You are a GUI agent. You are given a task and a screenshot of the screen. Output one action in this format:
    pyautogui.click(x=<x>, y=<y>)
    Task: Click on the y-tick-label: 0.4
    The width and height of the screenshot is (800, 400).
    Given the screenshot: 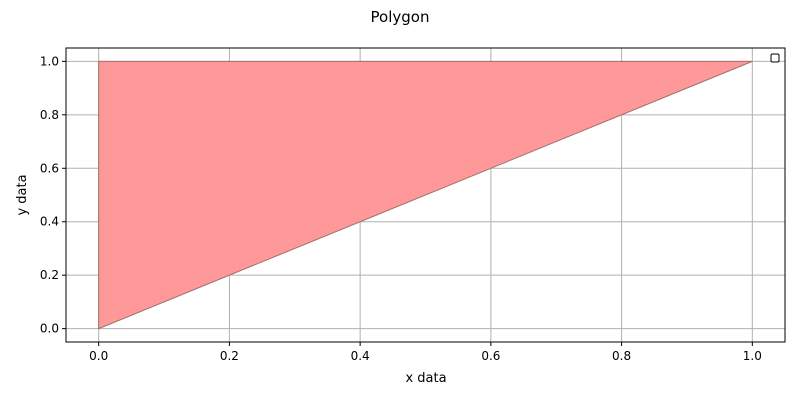 What is the action you would take?
    pyautogui.click(x=49, y=222)
    